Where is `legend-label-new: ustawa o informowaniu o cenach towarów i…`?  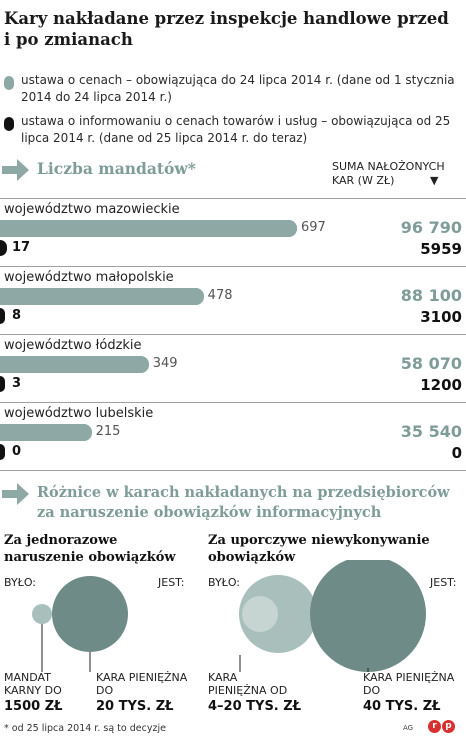 legend-label-new: ustawa o informowaniu o cenach towarów i… is located at coordinates (236, 129).